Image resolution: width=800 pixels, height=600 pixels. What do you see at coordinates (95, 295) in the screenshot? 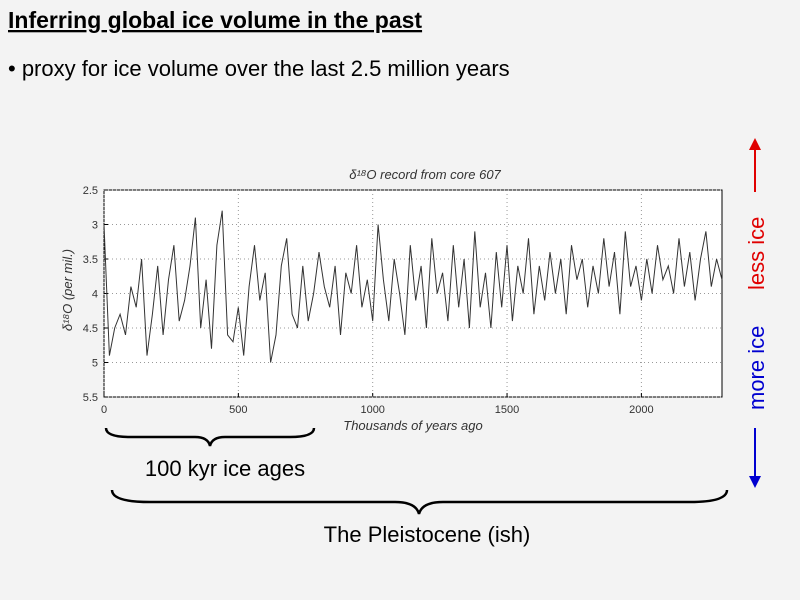
I see `y-tick-label: 4` at bounding box center [95, 295].